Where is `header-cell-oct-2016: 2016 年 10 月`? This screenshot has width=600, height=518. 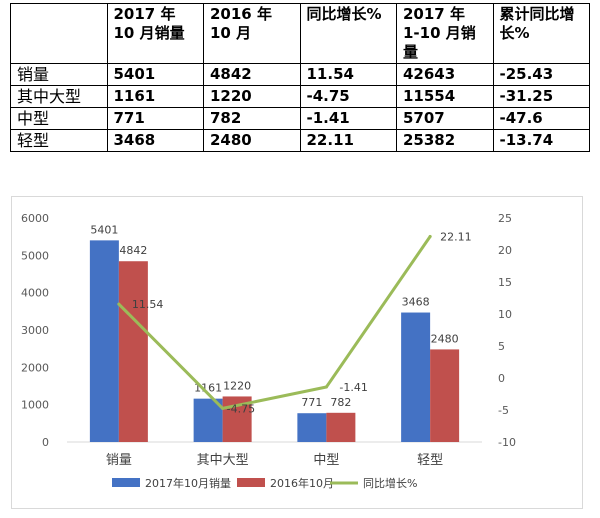
header-cell-oct-2016: 2016 年 10 月 is located at coordinates (252, 33).